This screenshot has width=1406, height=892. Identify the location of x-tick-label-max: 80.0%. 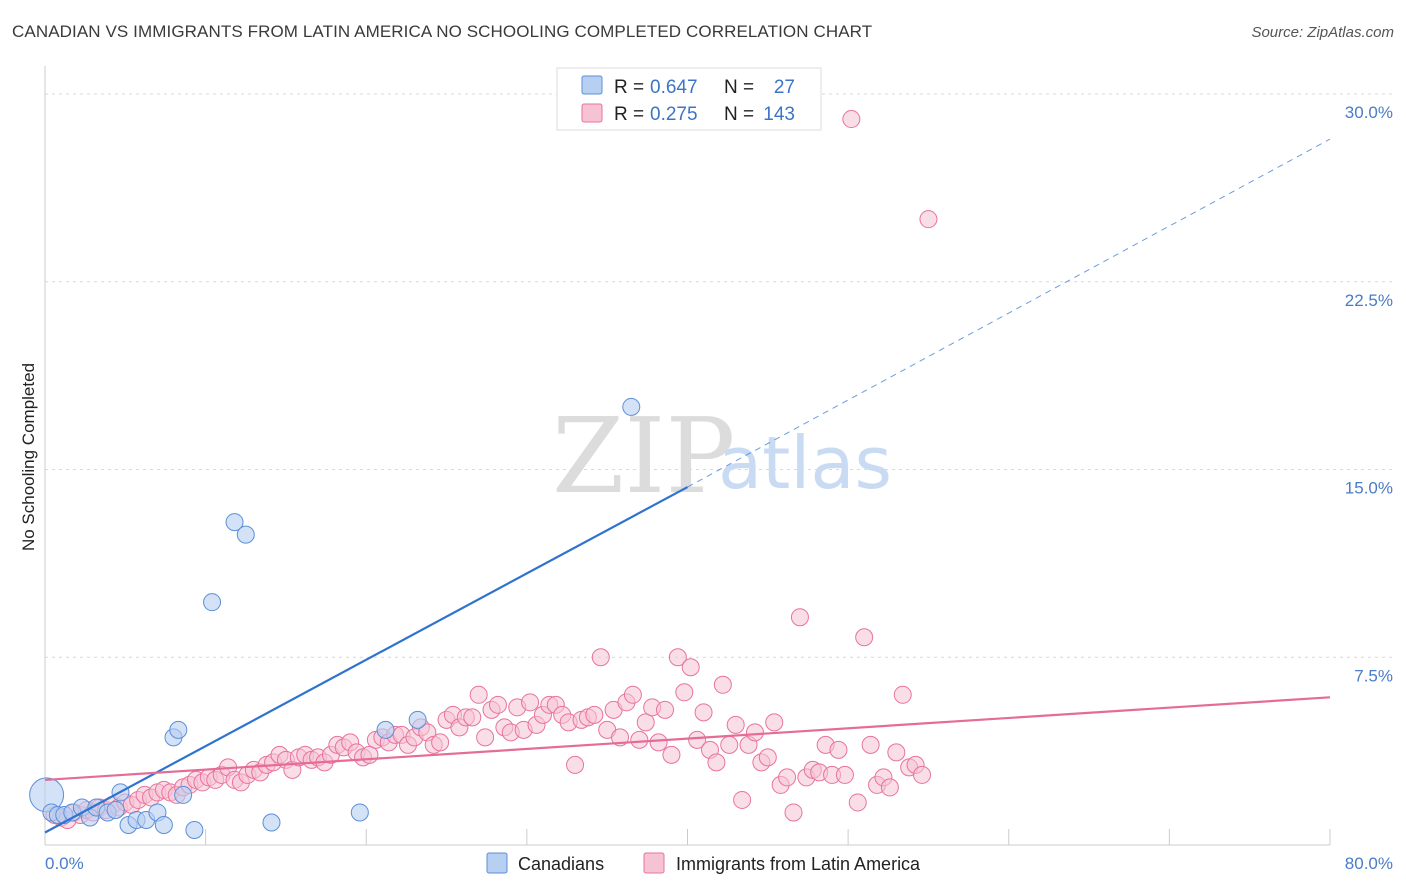
(1369, 863).